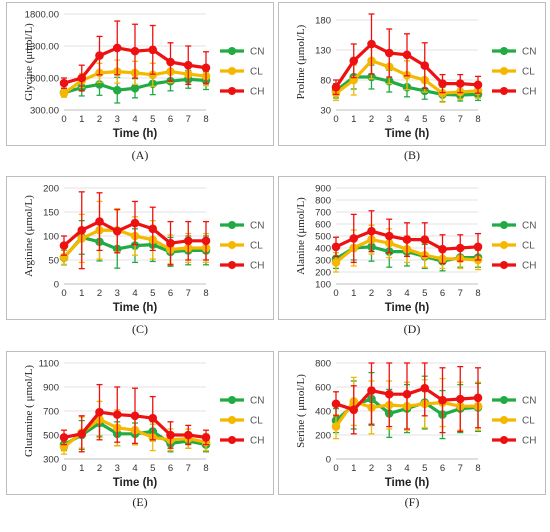 The width and height of the screenshot is (550, 532). Describe the element at coordinates (513, 421) in the screenshot. I see `legend-item-cl: CL` at that location.